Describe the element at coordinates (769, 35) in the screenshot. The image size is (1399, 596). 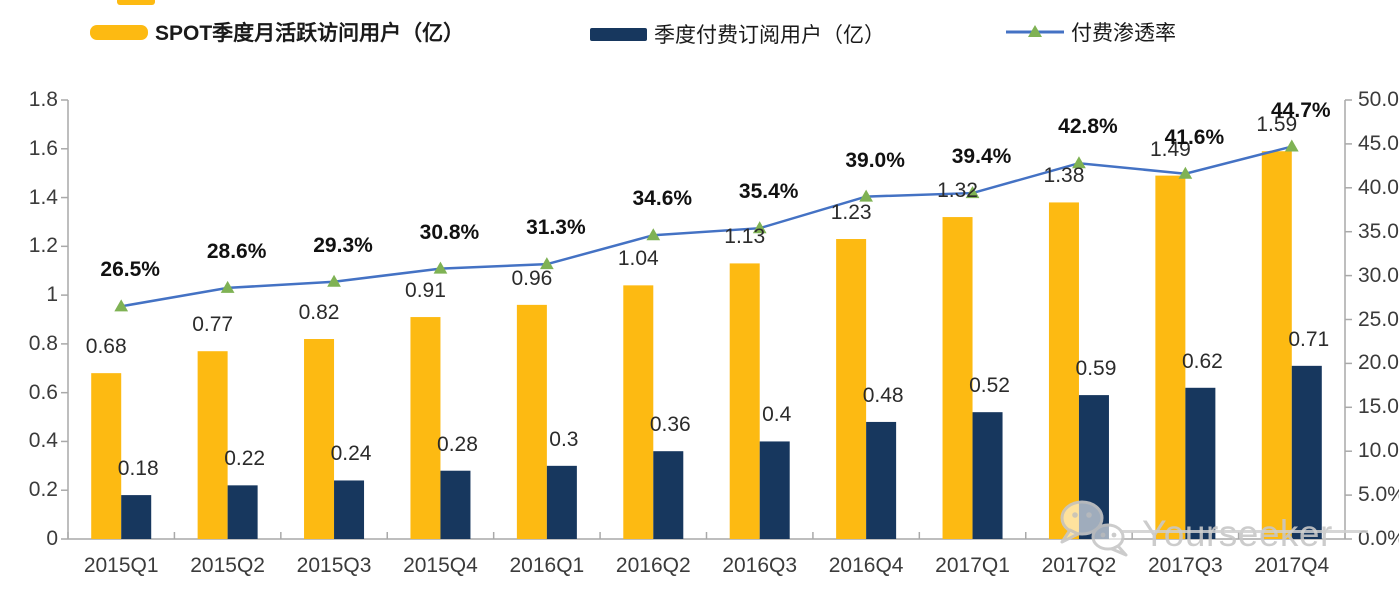
I see `paid-legend-label: 季度付费订阅用户（亿）` at that location.